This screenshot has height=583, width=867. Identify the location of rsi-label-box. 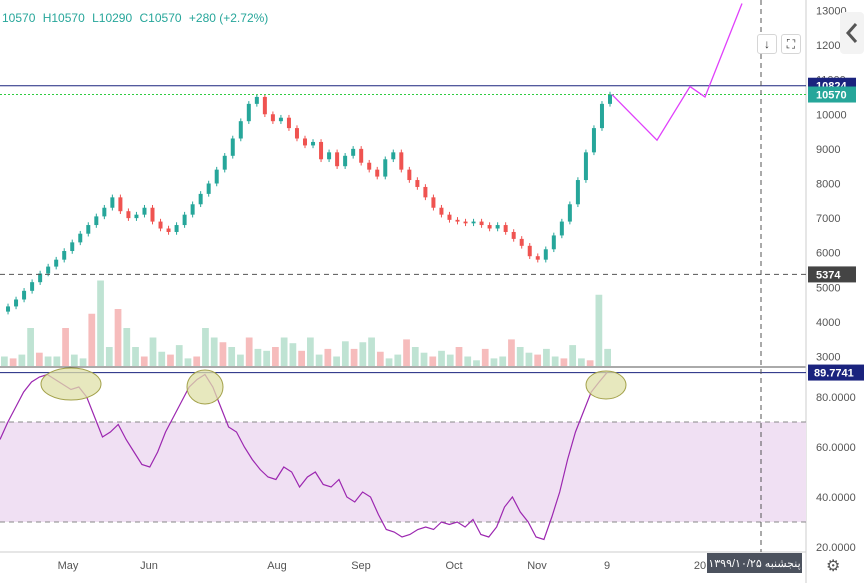
(836, 372).